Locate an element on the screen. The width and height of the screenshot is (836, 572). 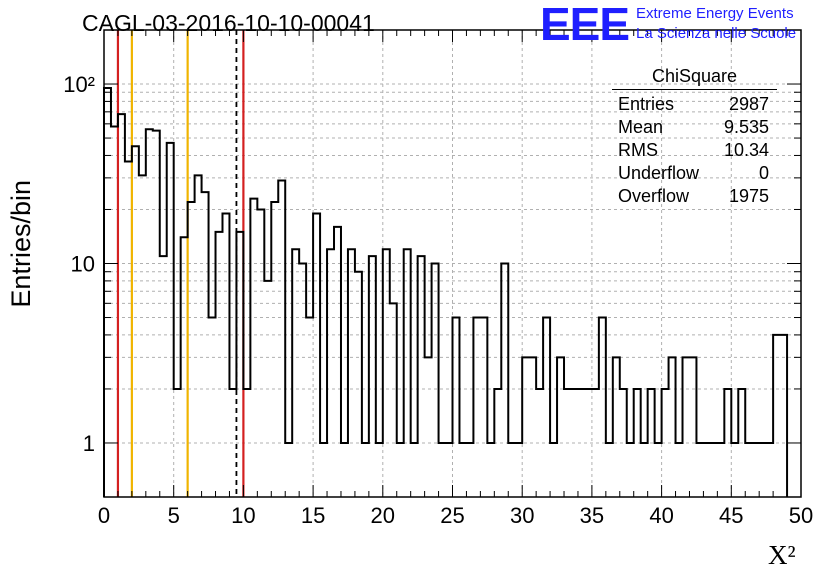
y-tick-label: 10² is located at coordinates (79, 84).